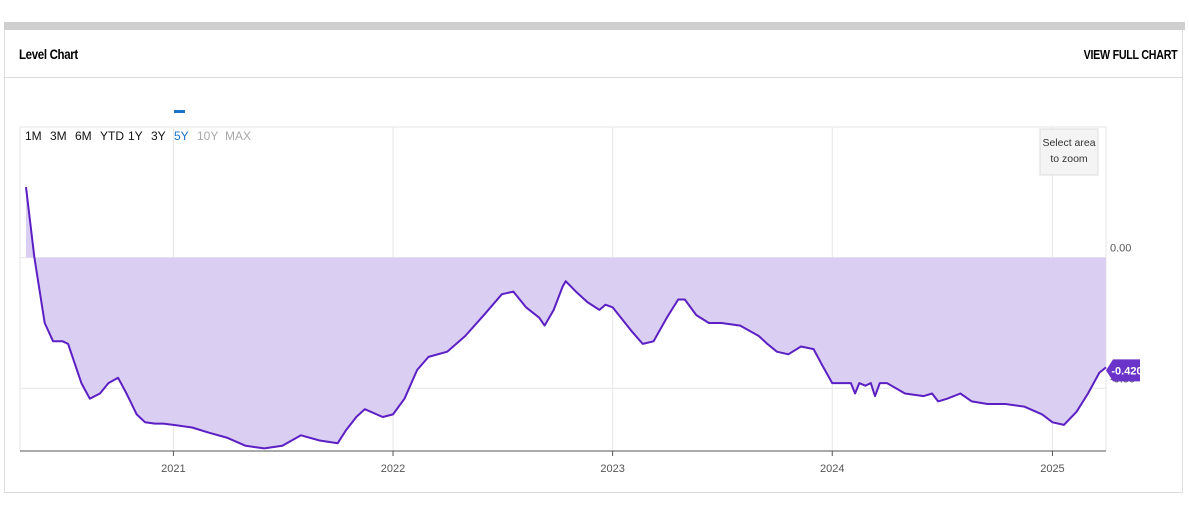 The height and width of the screenshot is (519, 1189). I want to click on top-accent-bar, so click(594, 26).